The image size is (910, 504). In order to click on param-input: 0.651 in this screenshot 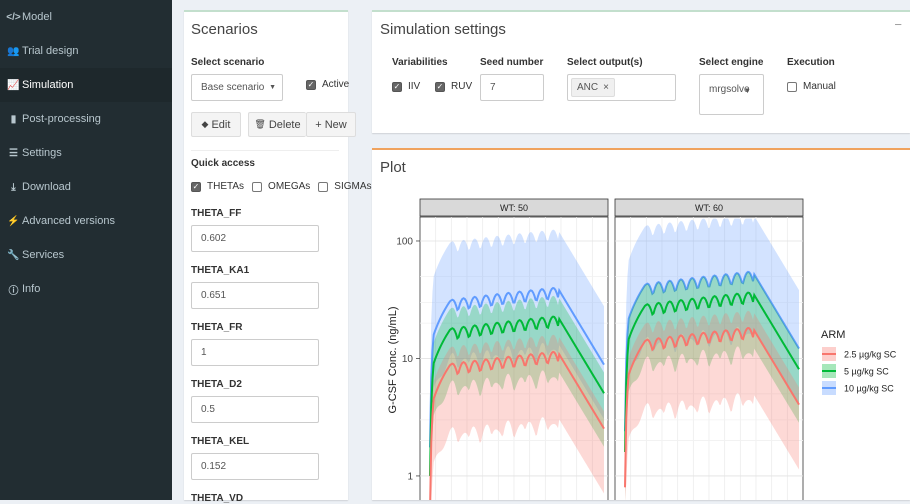, I will do `click(255, 295)`.